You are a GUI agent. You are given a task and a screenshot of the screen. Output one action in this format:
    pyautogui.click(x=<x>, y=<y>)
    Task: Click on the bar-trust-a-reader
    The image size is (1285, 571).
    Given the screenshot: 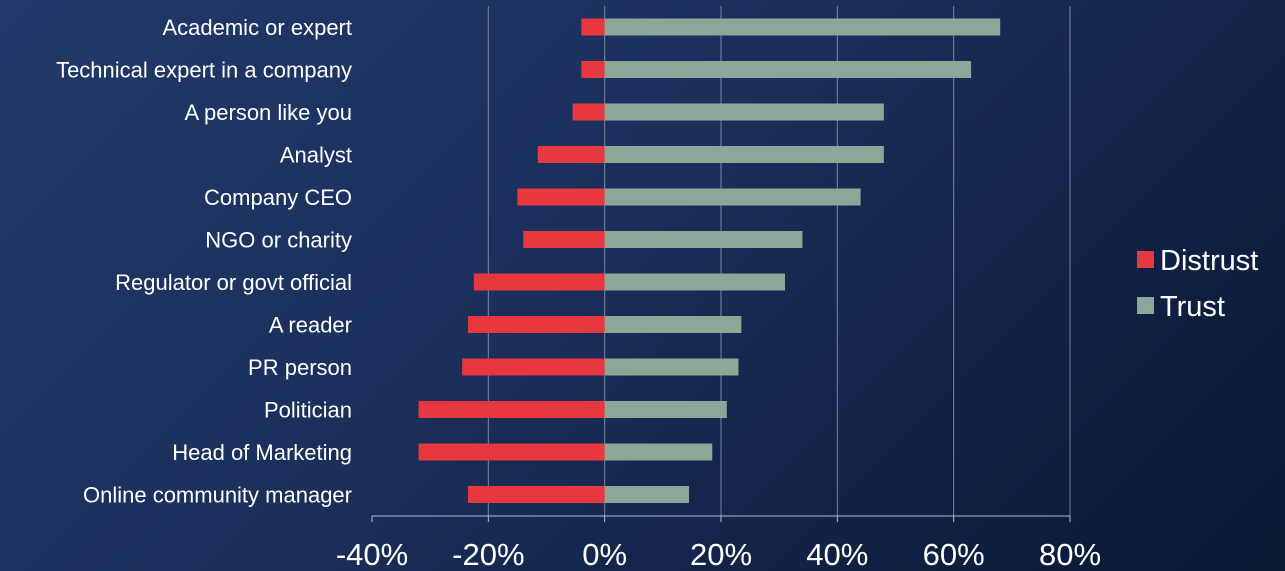 What is the action you would take?
    pyautogui.click(x=673, y=324)
    